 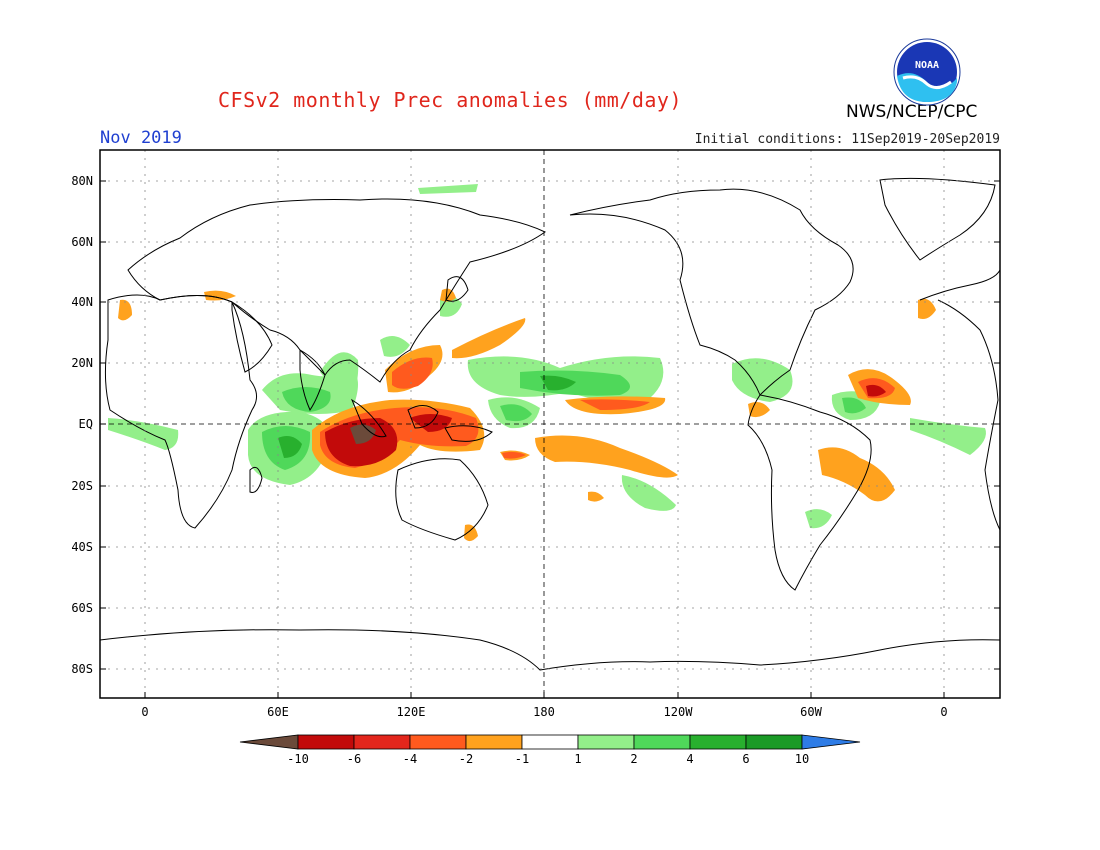 What do you see at coordinates (82, 486) in the screenshot?
I see `lat-label: 20S` at bounding box center [82, 486].